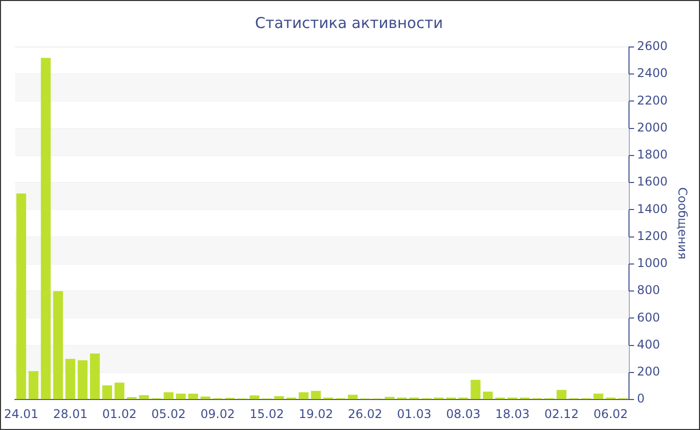  Describe the element at coordinates (21, 413) in the screenshot. I see `x-tick-label: 24.01` at that location.